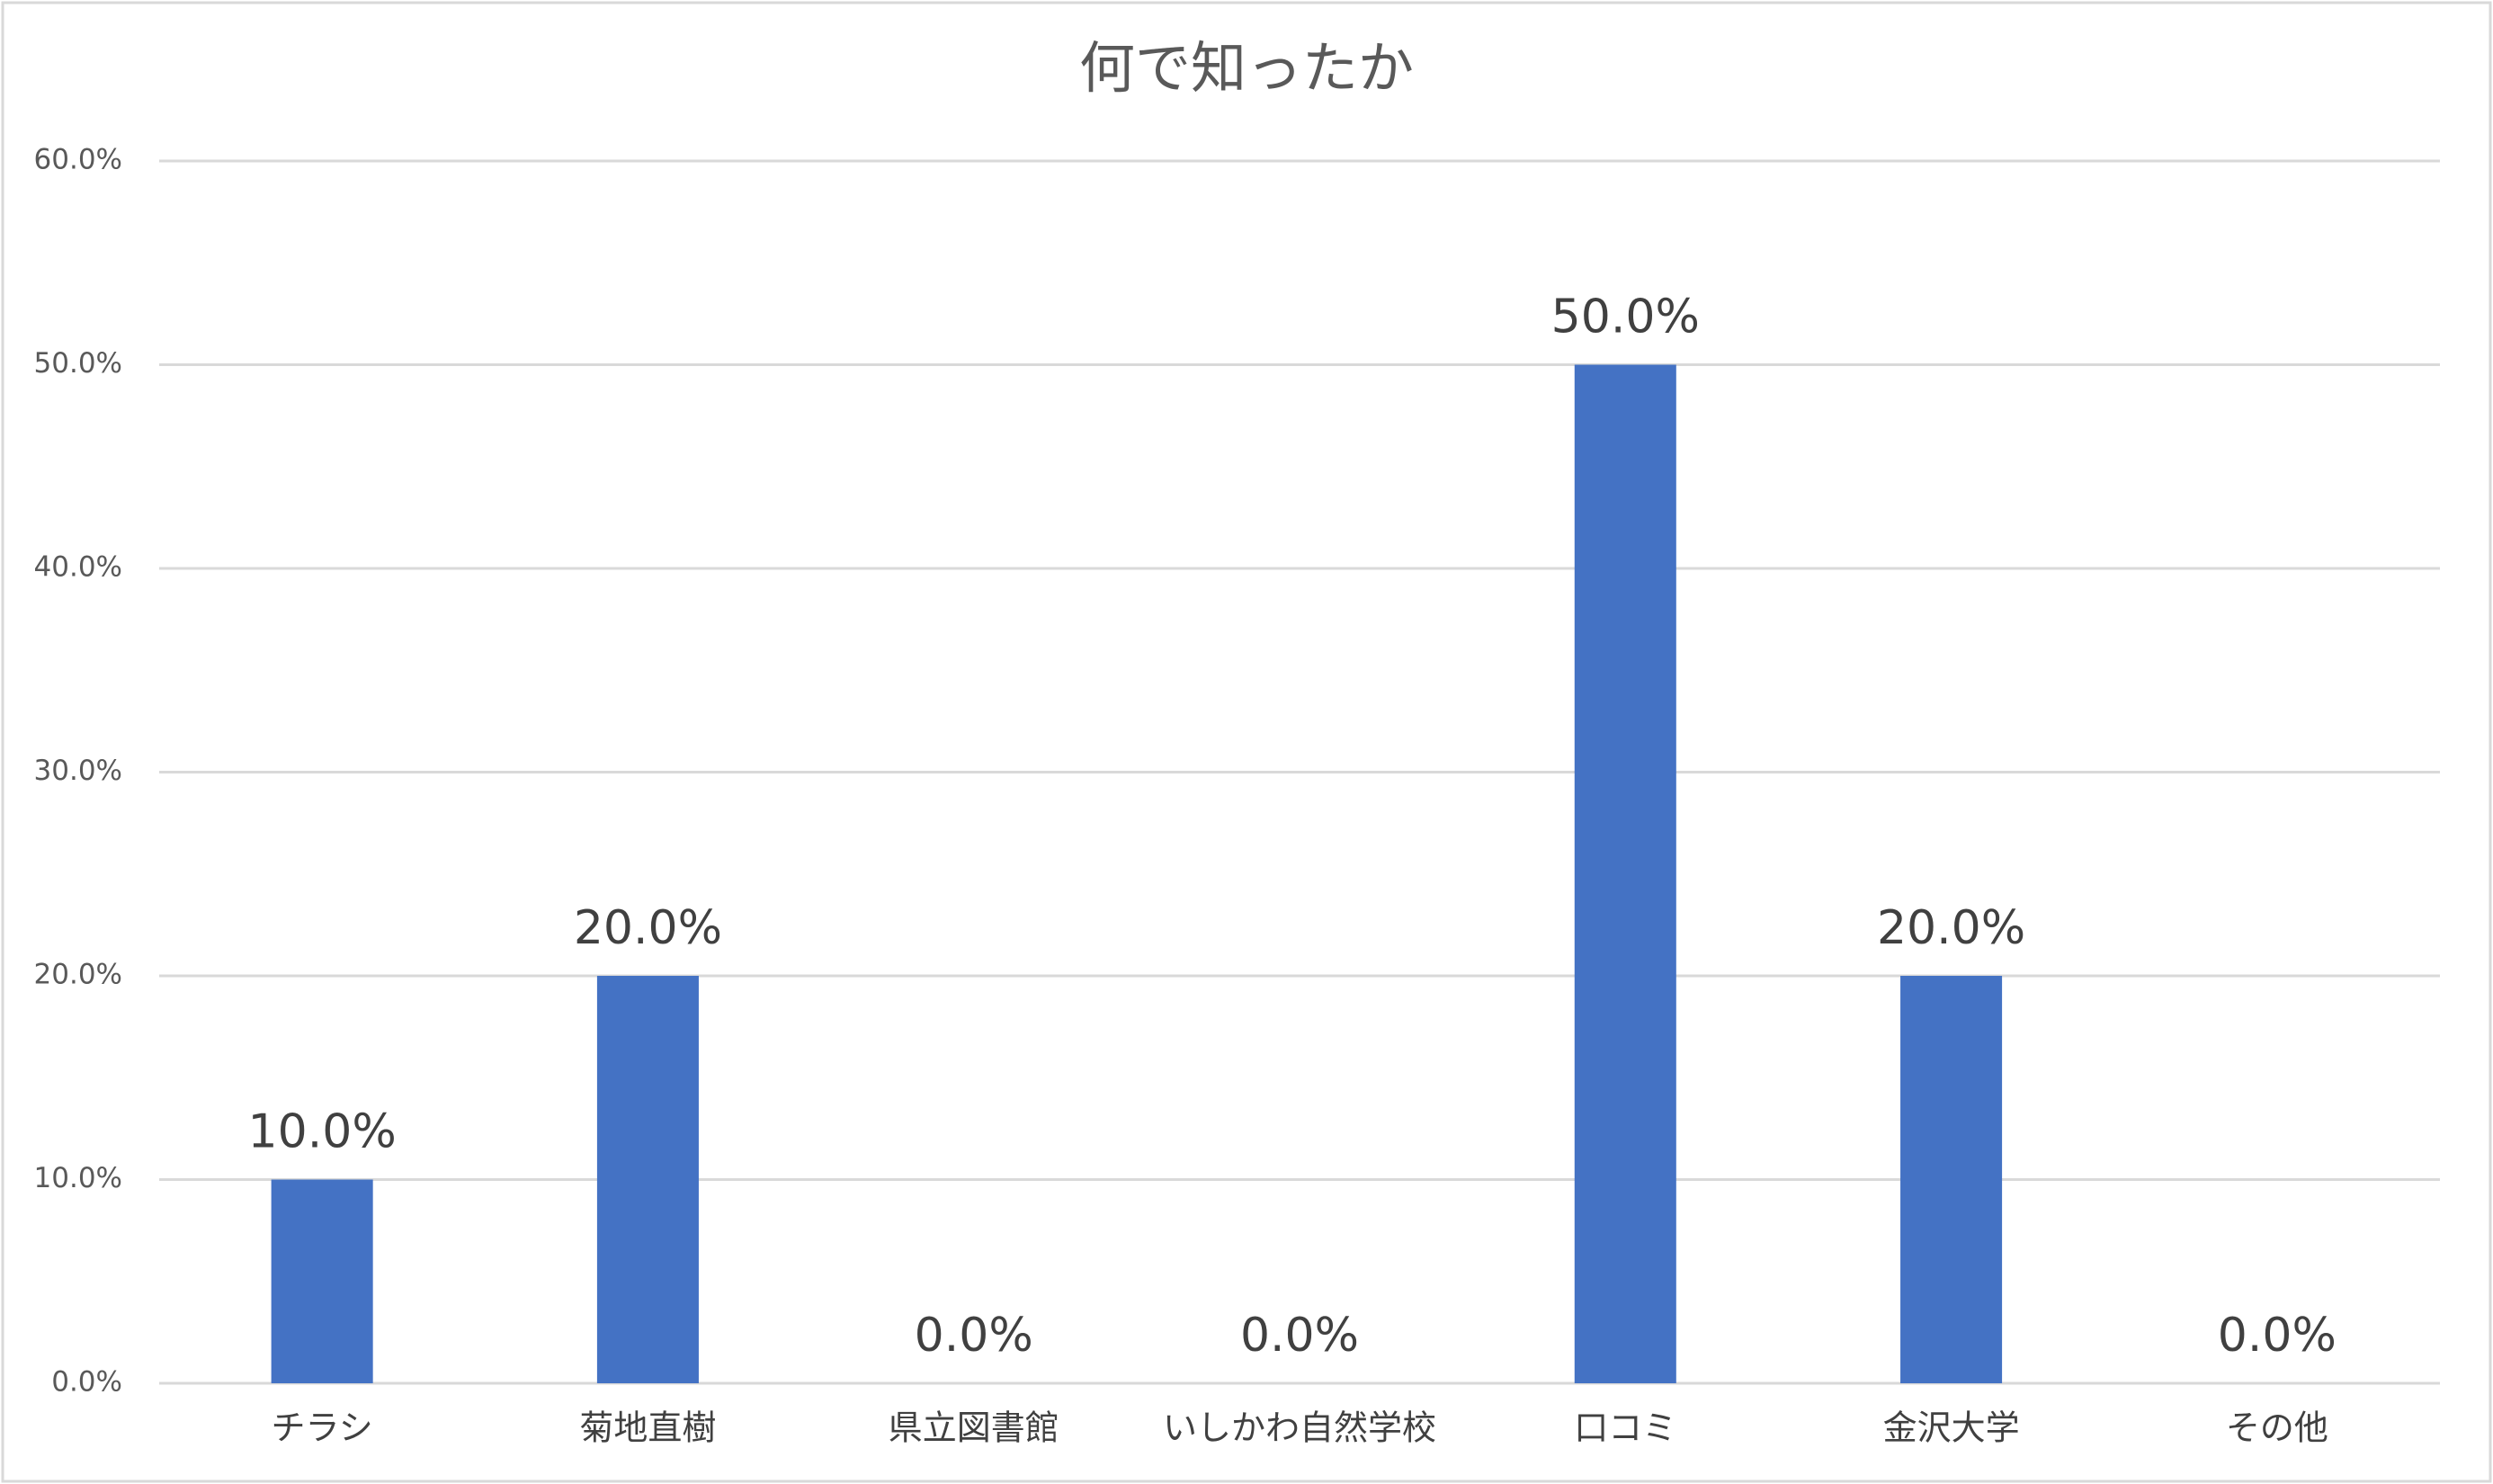  Describe the element at coordinates (78, 160) in the screenshot. I see `y-tick-label: 60.0%` at that location.